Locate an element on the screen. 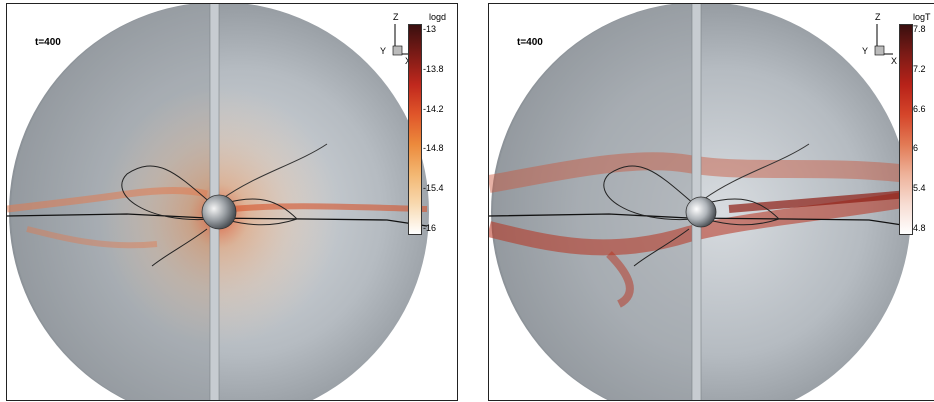 This screenshot has height=402, width=934. colorbar-tick-label: 7.8 is located at coordinates (919, 29).